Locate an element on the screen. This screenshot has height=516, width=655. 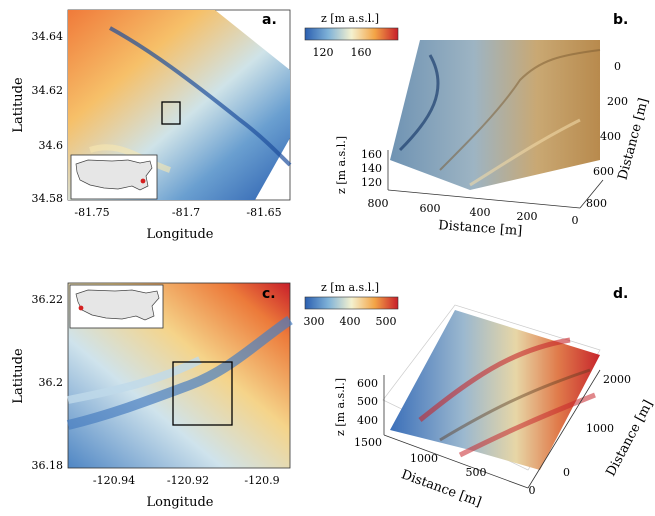
panel-c-ytick: 36.18 is located at coordinates (48, 465).